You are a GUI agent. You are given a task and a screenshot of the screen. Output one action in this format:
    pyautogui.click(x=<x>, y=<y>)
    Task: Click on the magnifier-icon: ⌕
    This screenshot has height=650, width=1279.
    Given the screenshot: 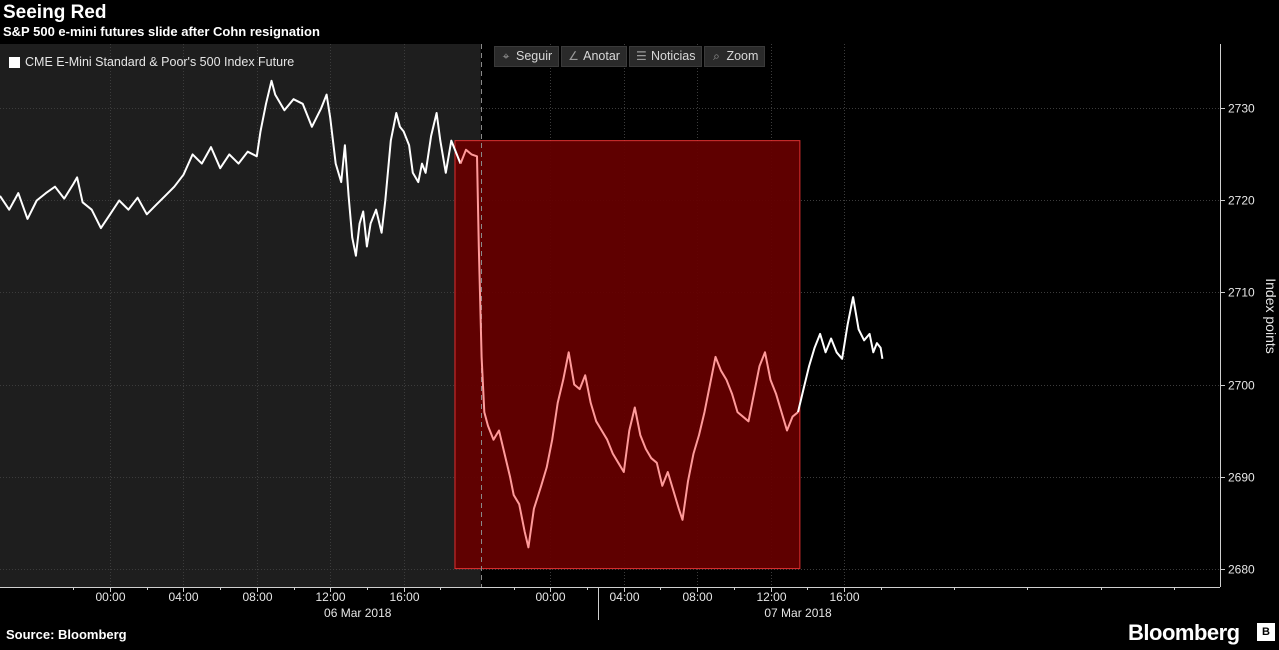 What is the action you would take?
    pyautogui.click(x=716, y=56)
    